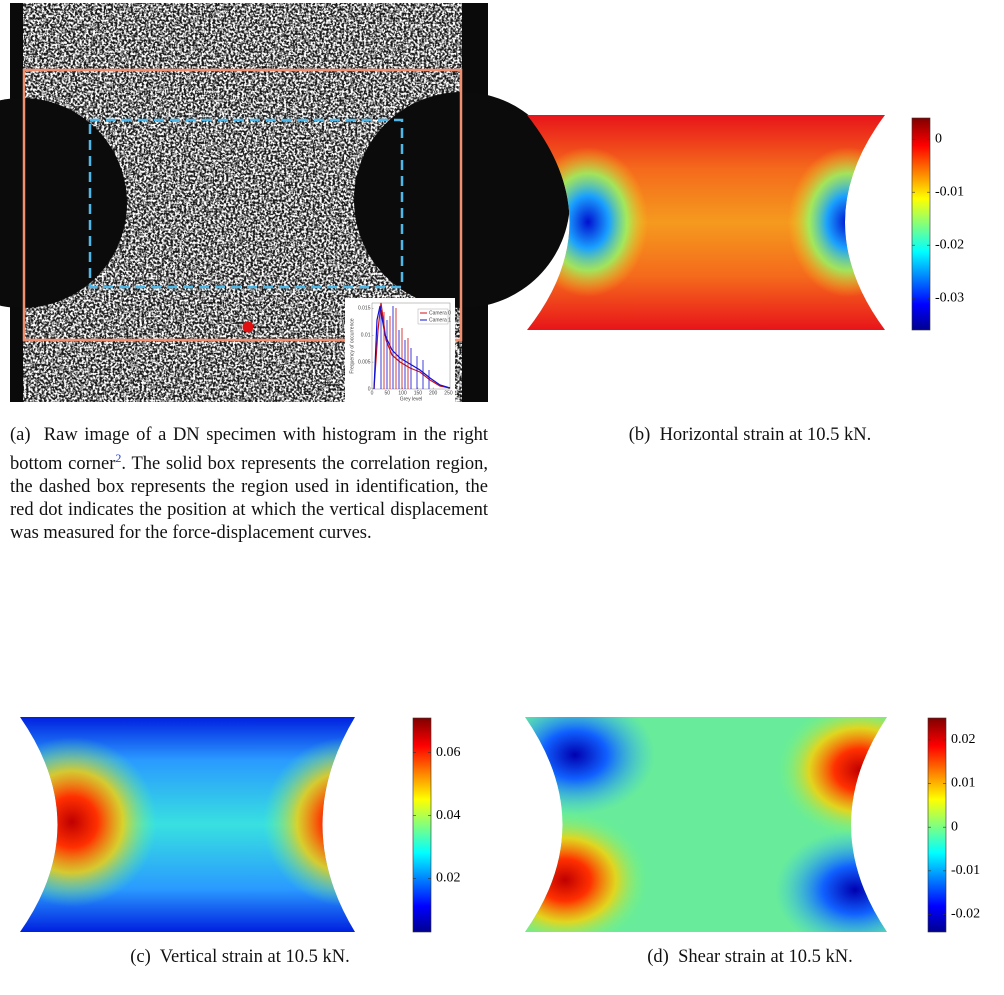  What do you see at coordinates (140, 957) in the screenshot?
I see `caption-label: (c)` at bounding box center [140, 957].